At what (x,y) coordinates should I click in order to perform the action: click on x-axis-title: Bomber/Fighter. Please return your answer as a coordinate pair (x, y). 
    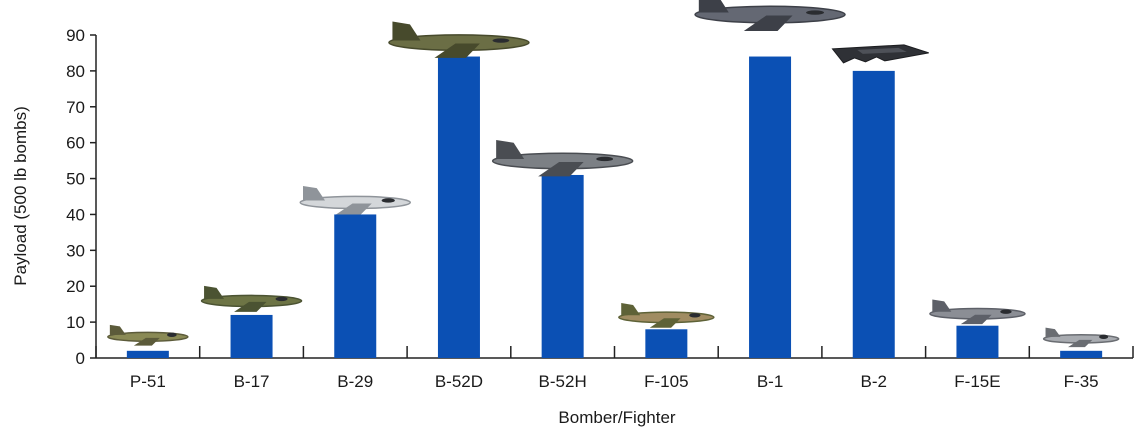
    Looking at the image, I should click on (616, 417).